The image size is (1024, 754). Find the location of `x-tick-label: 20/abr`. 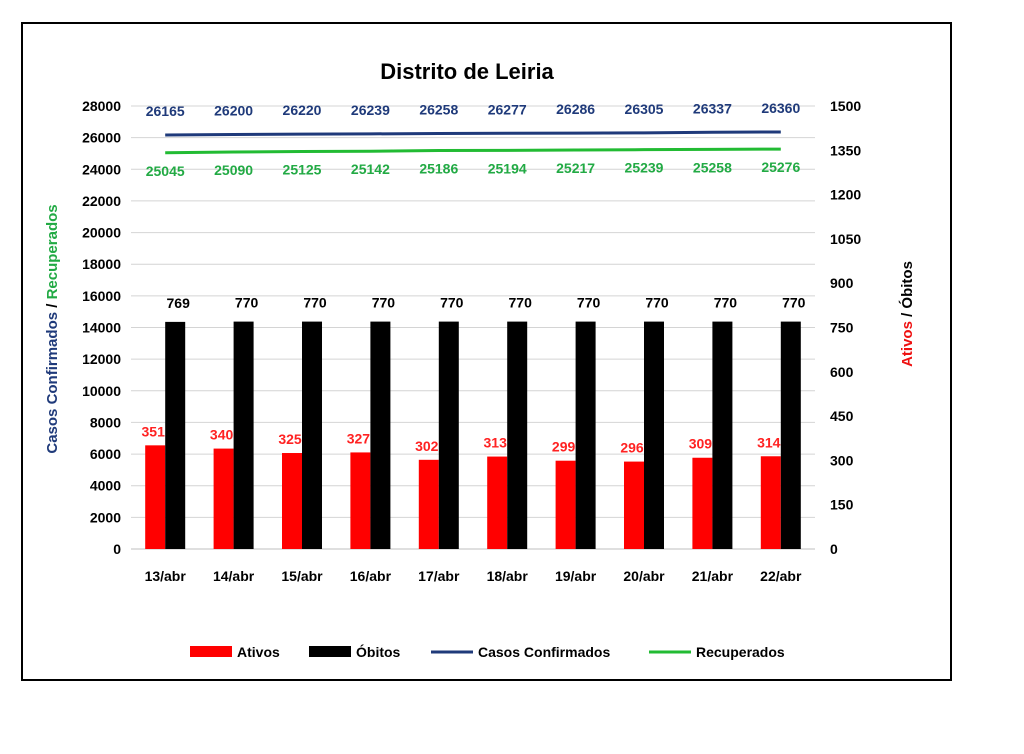

x-tick-label: 20/abr is located at coordinates (644, 576).